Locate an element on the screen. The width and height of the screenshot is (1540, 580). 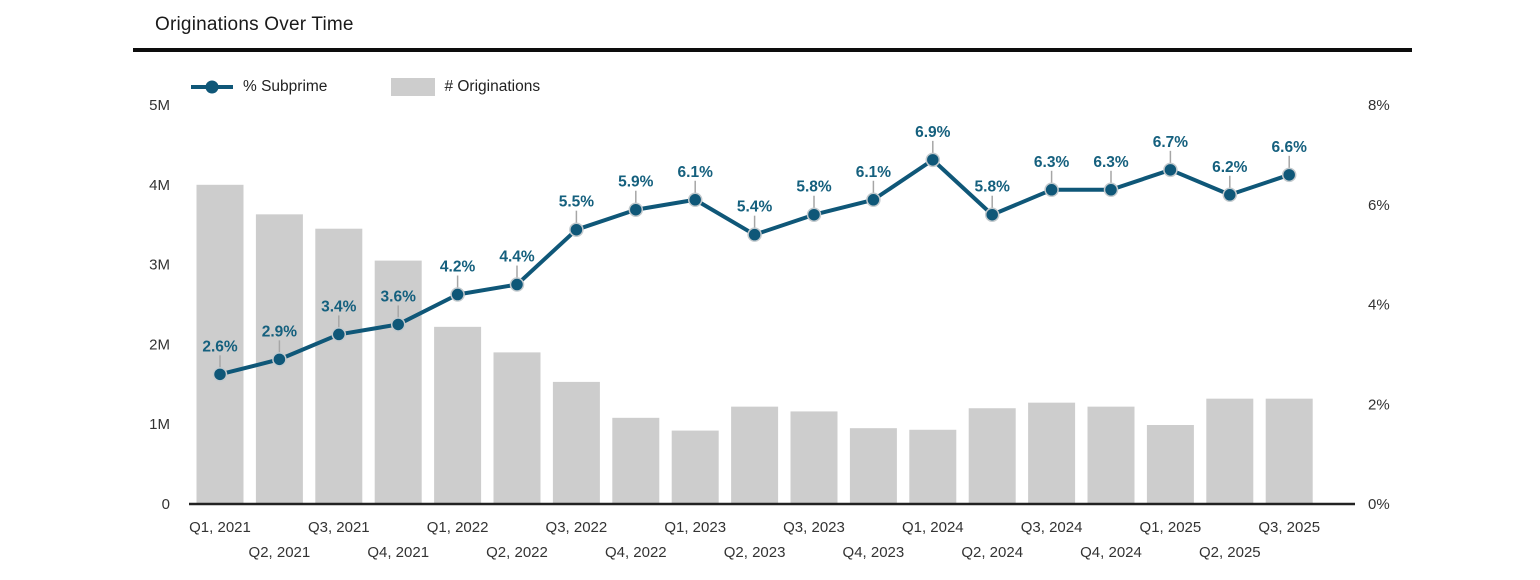
x-axis-tick: Q2, 2022 is located at coordinates (517, 552).